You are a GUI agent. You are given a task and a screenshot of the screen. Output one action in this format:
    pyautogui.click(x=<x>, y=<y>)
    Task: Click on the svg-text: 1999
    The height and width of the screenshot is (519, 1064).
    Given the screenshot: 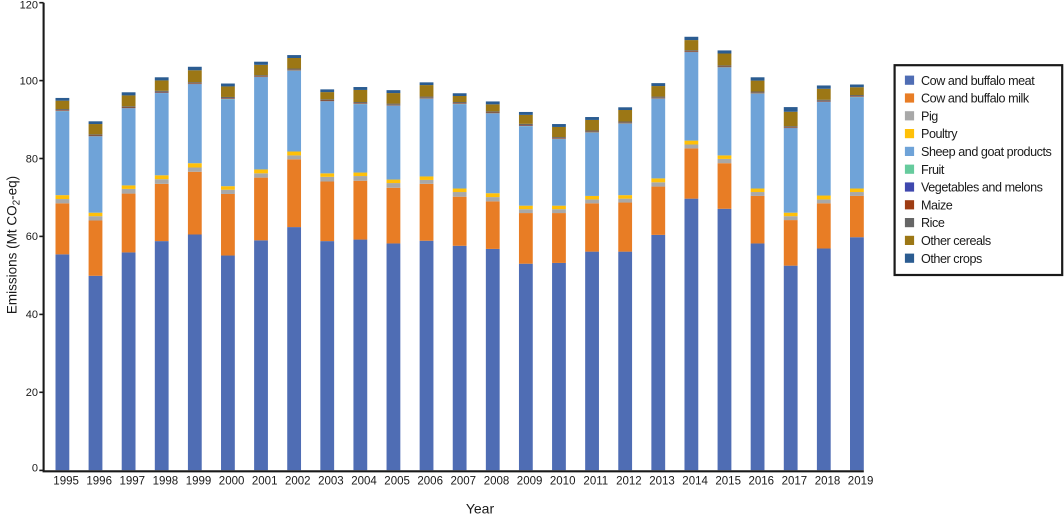 What is the action you would take?
    pyautogui.click(x=199, y=482)
    